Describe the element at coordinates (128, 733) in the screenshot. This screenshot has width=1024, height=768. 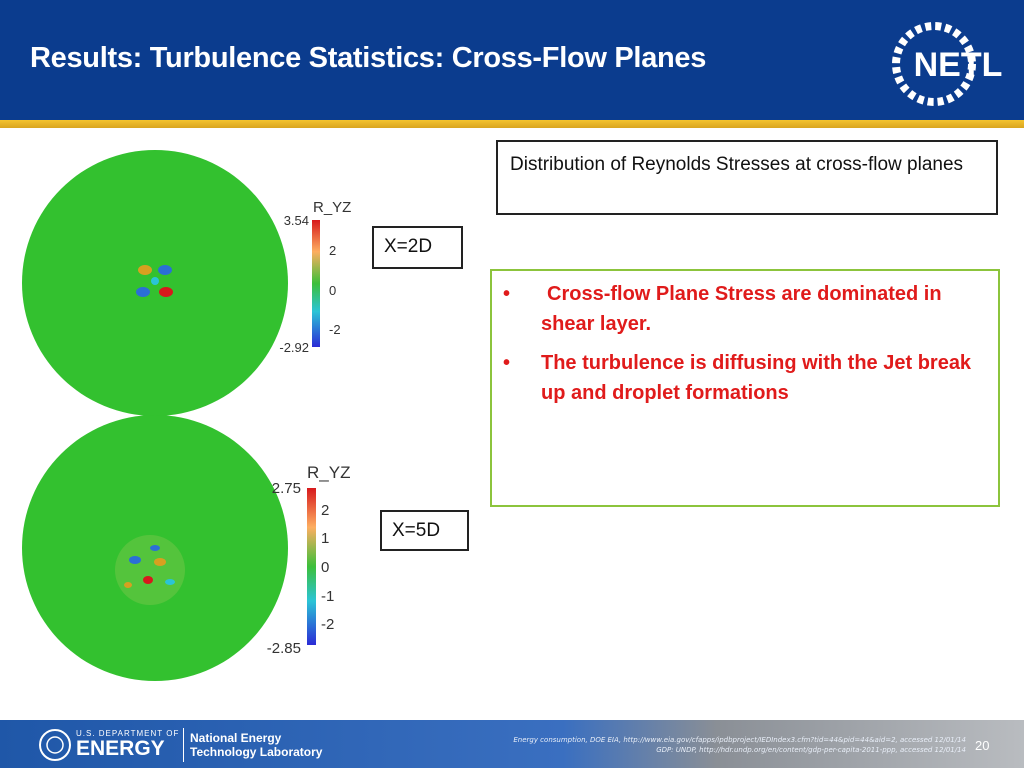
I see `doe-small: U.S. DEPARTMENT OF` at that location.